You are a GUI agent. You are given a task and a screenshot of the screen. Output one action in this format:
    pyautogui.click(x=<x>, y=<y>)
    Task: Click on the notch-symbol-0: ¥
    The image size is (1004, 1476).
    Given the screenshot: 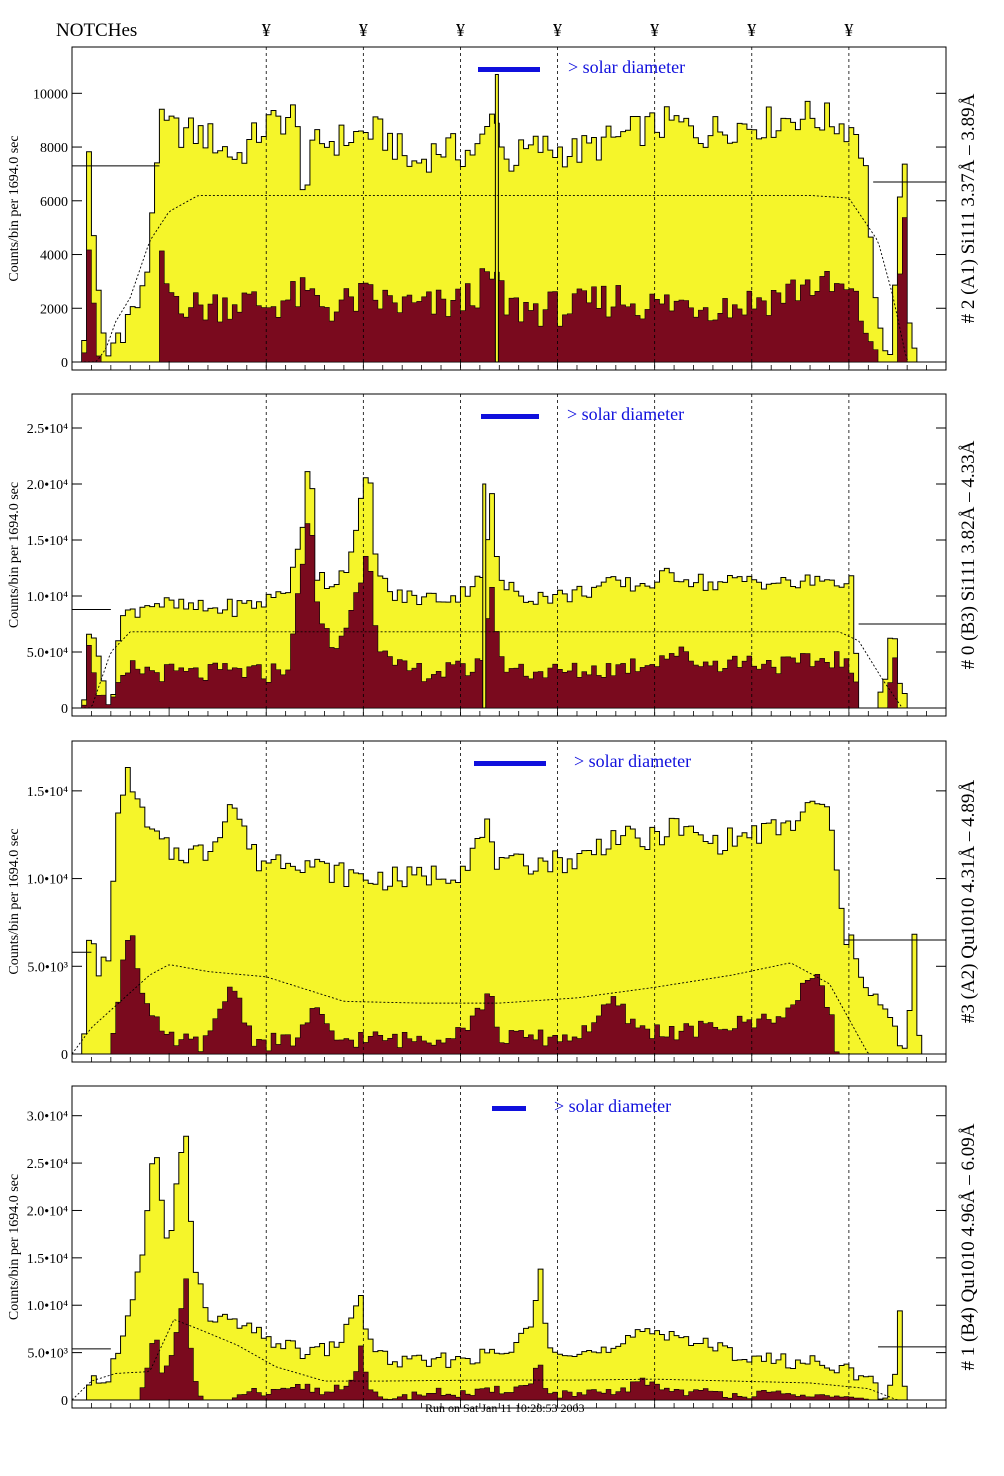 What is the action you would take?
    pyautogui.click(x=266, y=30)
    